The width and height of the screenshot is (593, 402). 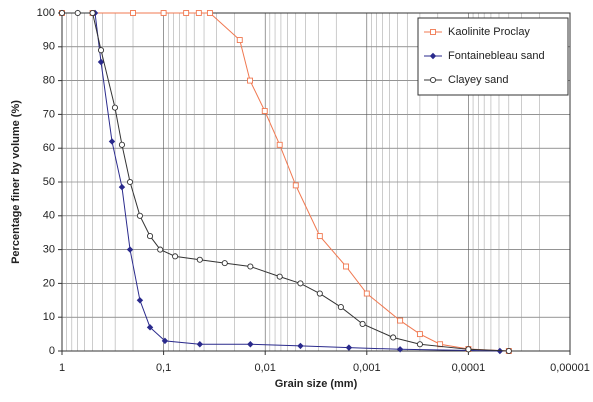 I want to click on y-tick-label: 50, so click(x=49, y=182).